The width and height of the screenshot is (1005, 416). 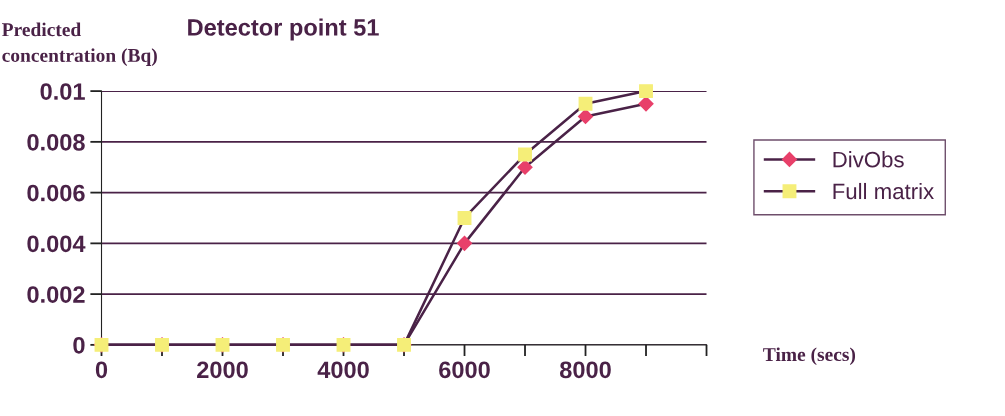 What do you see at coordinates (222, 370) in the screenshot?
I see `x-tick-label: 2000` at bounding box center [222, 370].